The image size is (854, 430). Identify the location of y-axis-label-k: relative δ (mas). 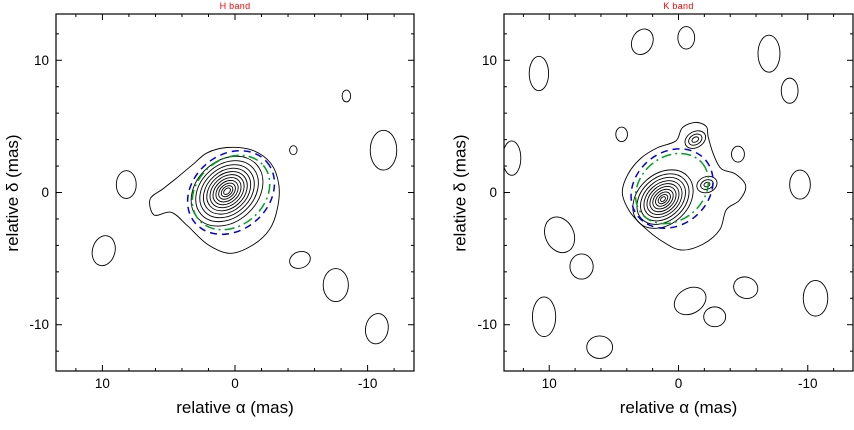
(460, 193).